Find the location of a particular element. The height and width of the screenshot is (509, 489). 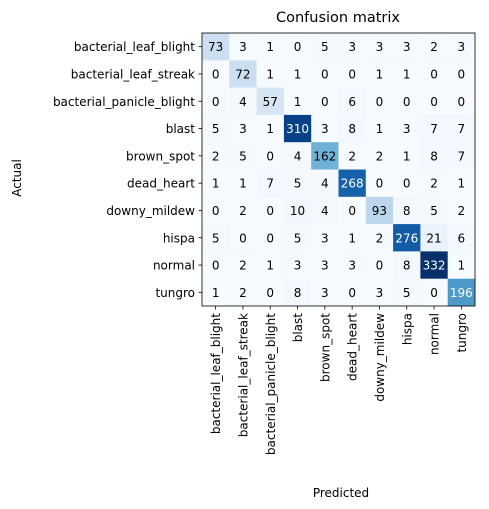

cell-value-r4-c2: 0 is located at coordinates (270, 156).